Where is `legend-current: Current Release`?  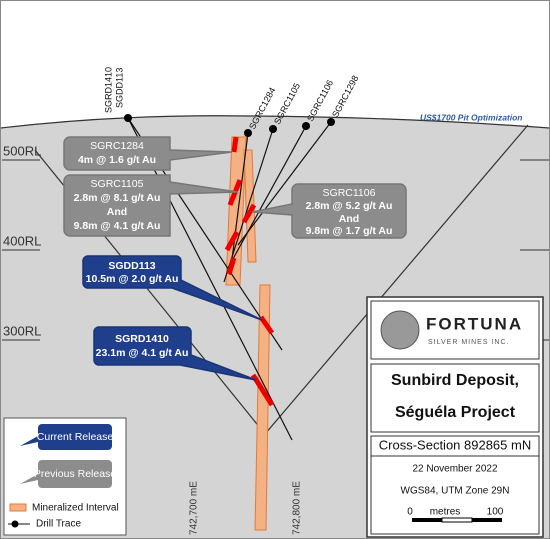 legend-current: Current Release is located at coordinates (75, 437).